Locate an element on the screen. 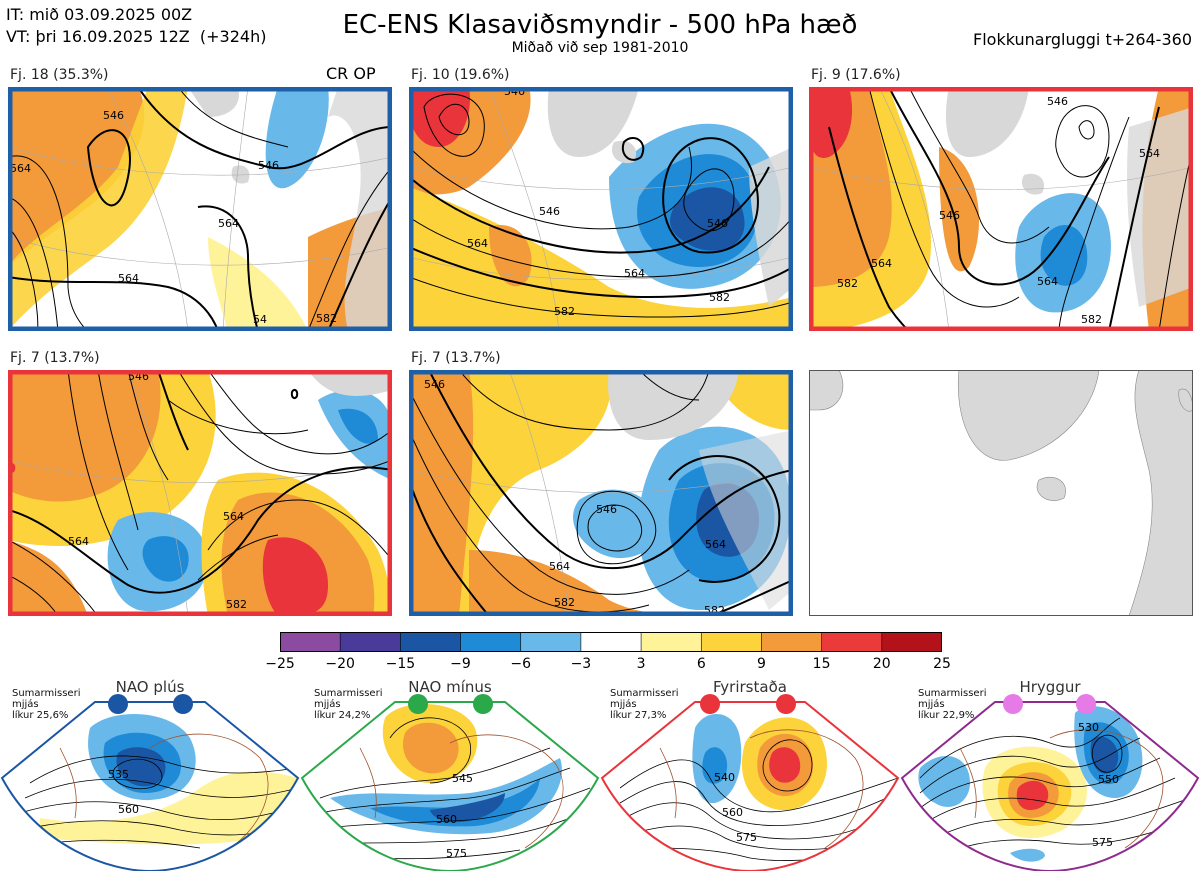 This screenshot has width=1200, height=875. cluster3-strong-warm-anomaly is located at coordinates (831, 122).